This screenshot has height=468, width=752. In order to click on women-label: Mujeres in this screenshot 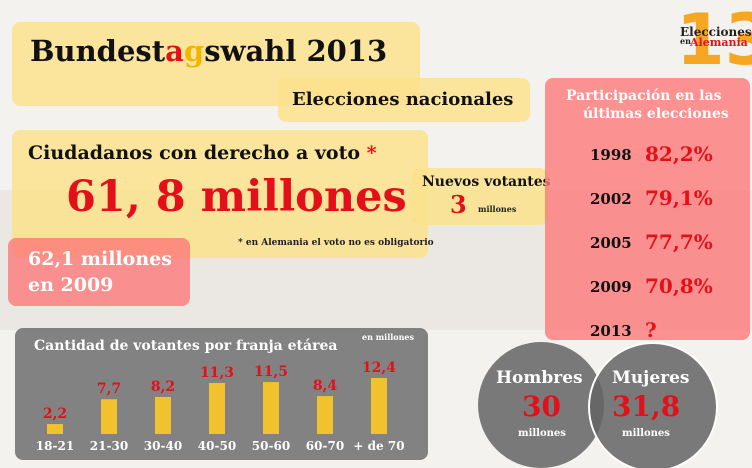, I will do `click(651, 378)`.